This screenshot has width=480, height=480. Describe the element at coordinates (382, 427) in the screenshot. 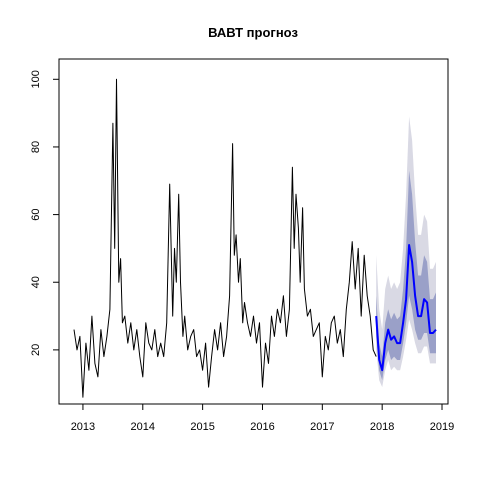

I see `x-tick-label: 2018` at that location.